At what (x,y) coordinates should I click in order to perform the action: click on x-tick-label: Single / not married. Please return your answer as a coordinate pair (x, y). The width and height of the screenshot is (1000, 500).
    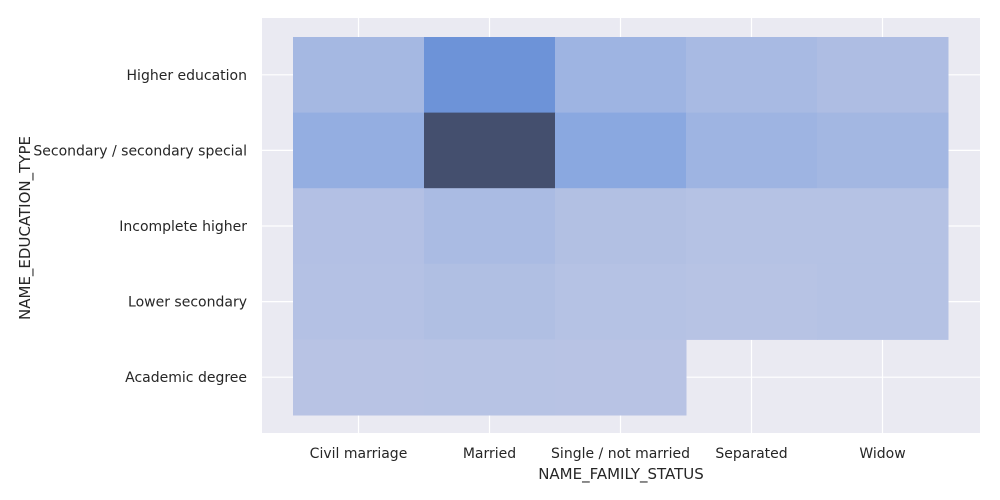
    Looking at the image, I should click on (620, 454).